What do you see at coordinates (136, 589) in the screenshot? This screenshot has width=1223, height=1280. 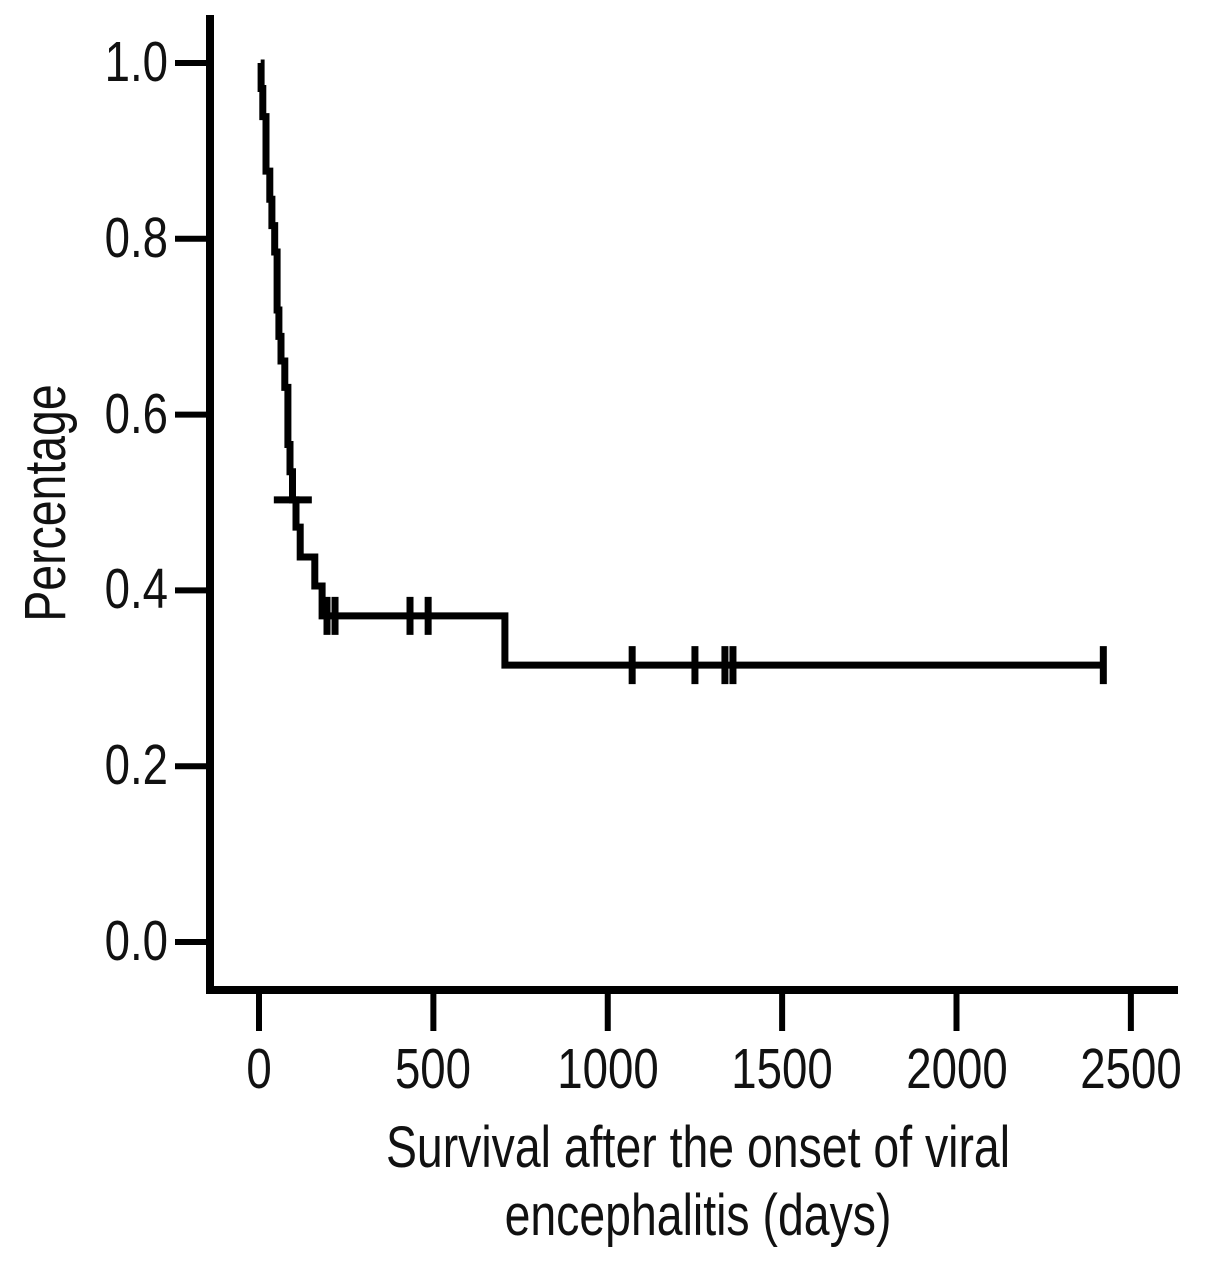 I see `y-tick-label: 0.4` at bounding box center [136, 589].